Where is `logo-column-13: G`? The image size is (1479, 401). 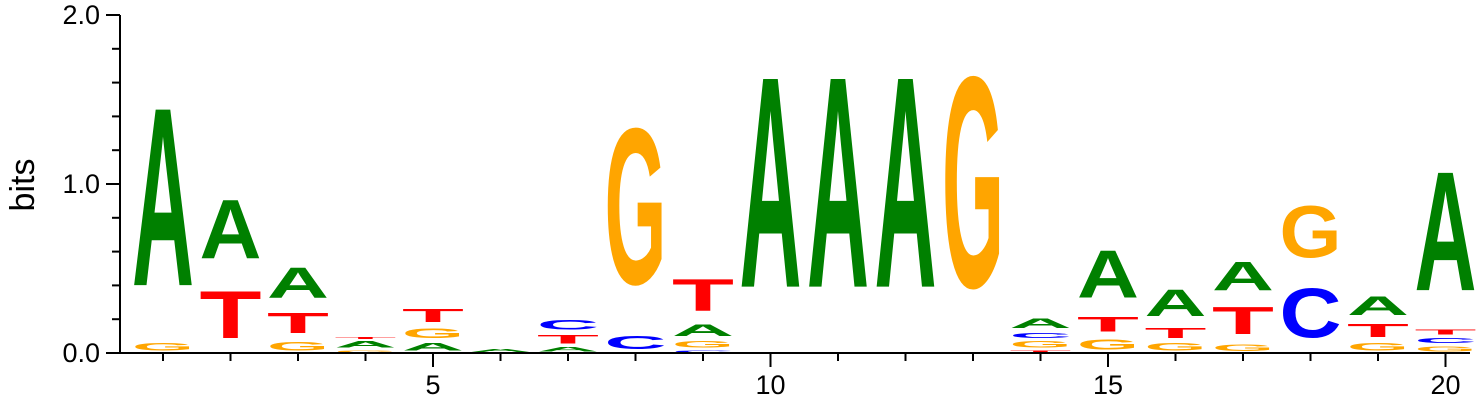 logo-column-13: G is located at coordinates (973, 182).